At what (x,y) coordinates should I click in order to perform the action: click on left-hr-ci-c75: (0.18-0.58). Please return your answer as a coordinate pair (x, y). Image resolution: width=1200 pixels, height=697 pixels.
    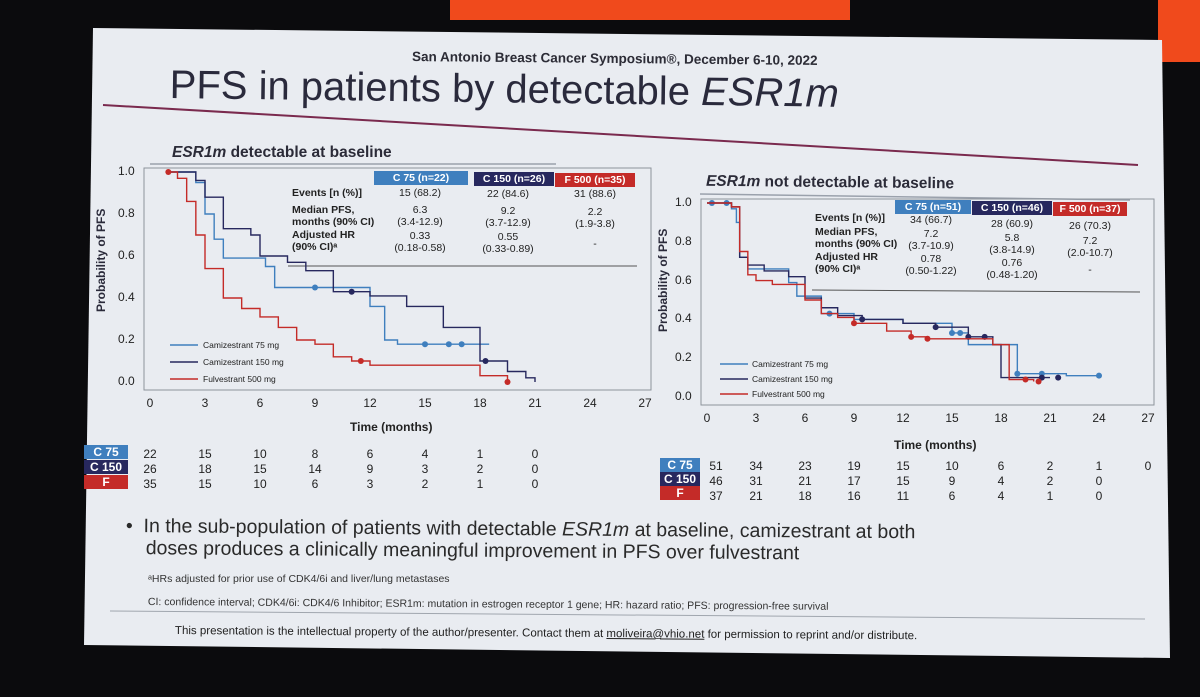
    Looking at the image, I should click on (420, 248).